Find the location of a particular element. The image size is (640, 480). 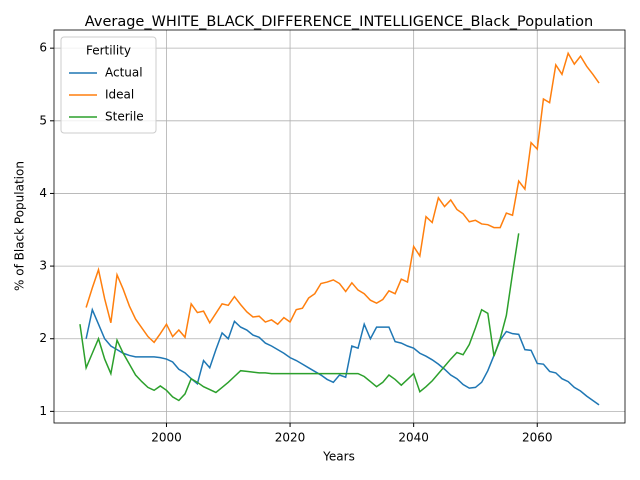

legend-title: Fertility is located at coordinates (108, 51).